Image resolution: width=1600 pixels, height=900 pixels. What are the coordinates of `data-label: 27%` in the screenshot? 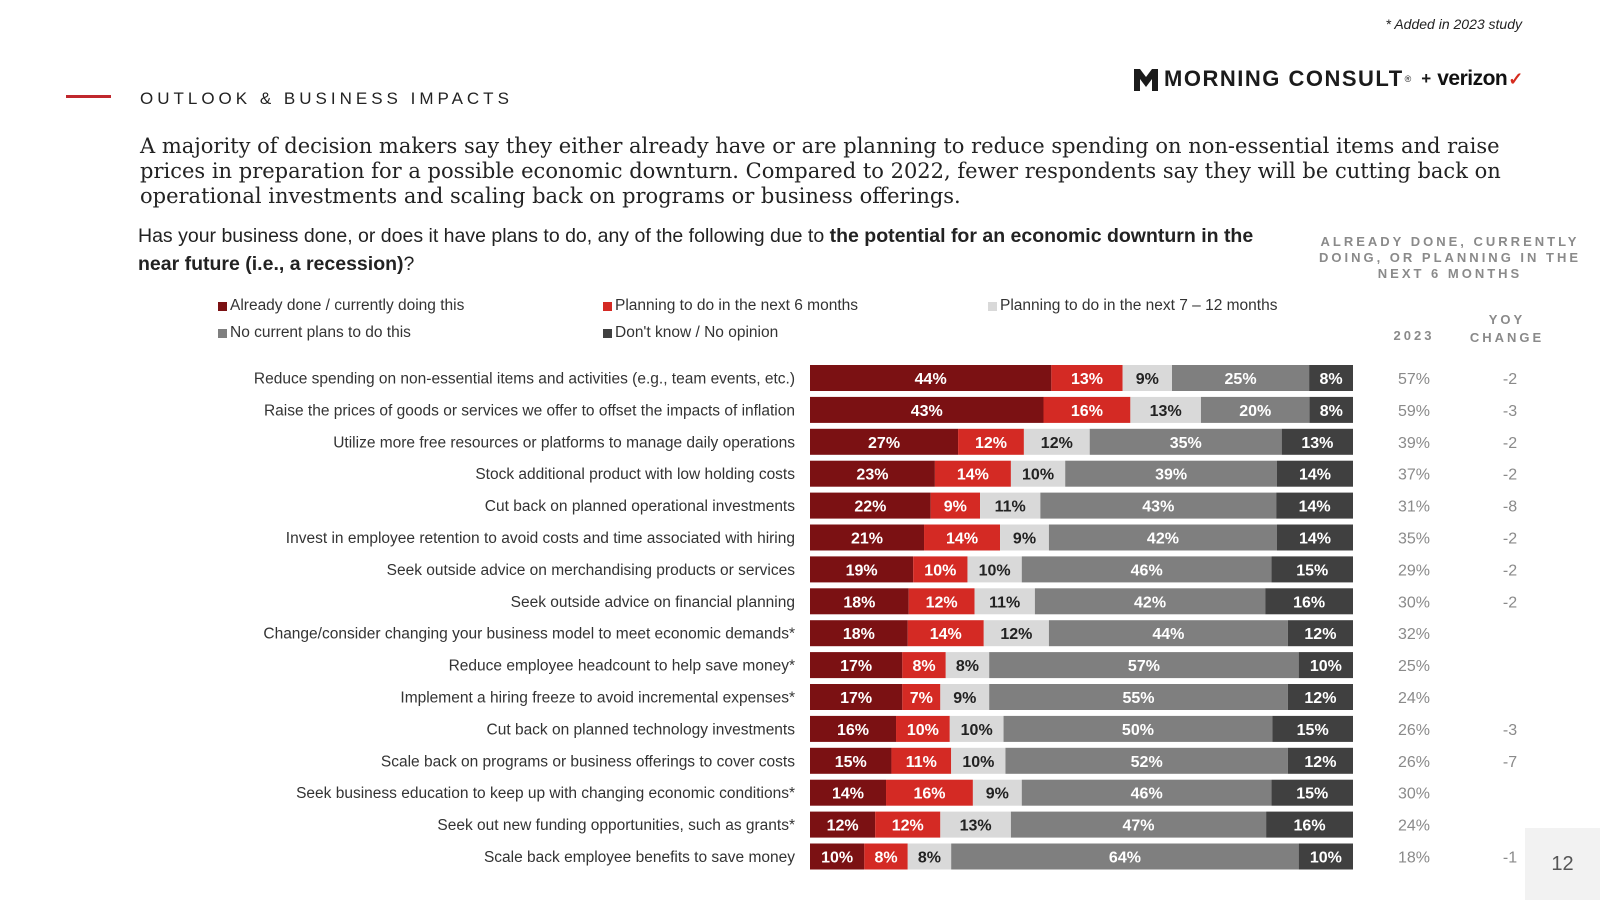 It's located at (884, 443).